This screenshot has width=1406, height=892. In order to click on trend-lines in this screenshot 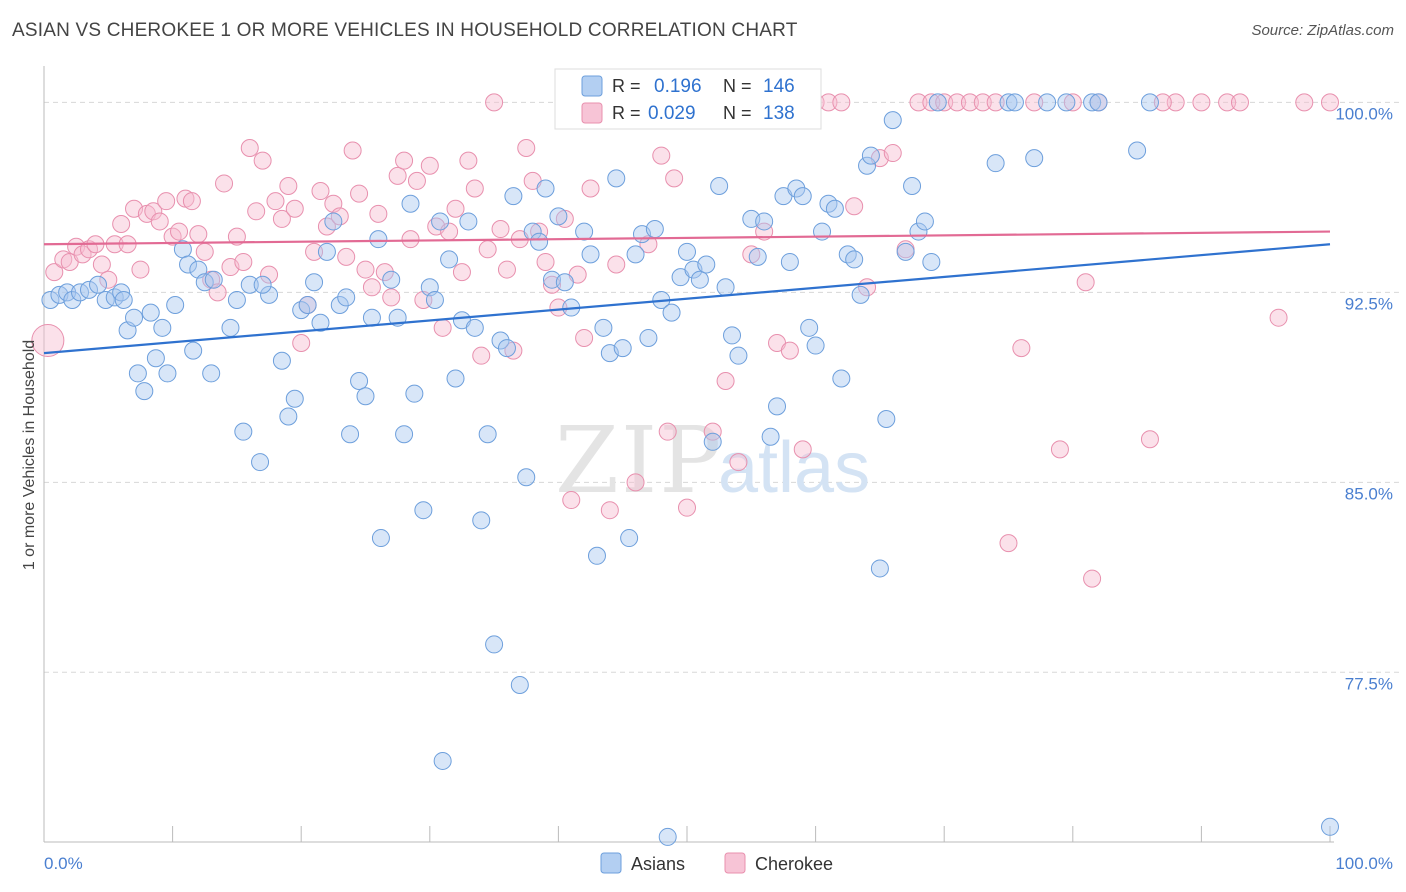, I will do `click(687, 292)`.